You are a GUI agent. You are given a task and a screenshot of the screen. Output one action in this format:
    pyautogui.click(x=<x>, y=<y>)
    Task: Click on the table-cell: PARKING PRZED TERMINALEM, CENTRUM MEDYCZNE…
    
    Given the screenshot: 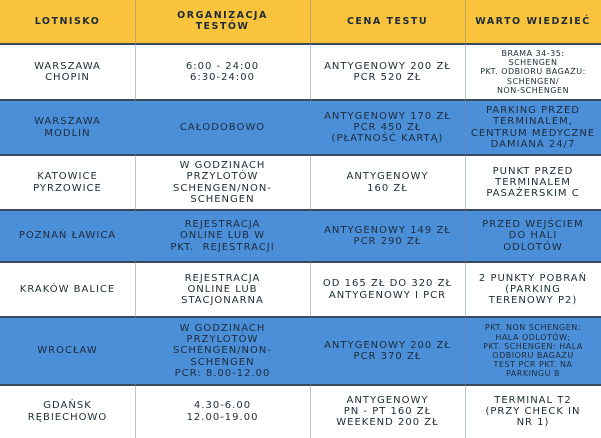 What is the action you would take?
    pyautogui.click(x=533, y=127)
    